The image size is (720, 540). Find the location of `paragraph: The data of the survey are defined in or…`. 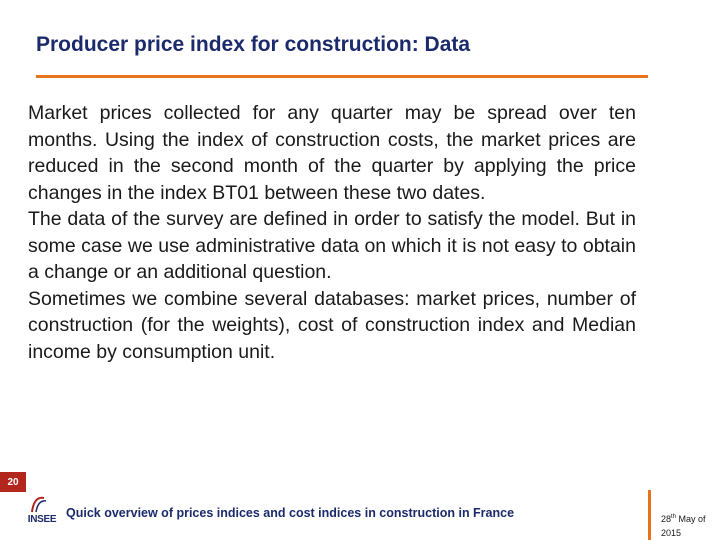

paragraph: The data of the survey are defined in or… is located at coordinates (332, 245).